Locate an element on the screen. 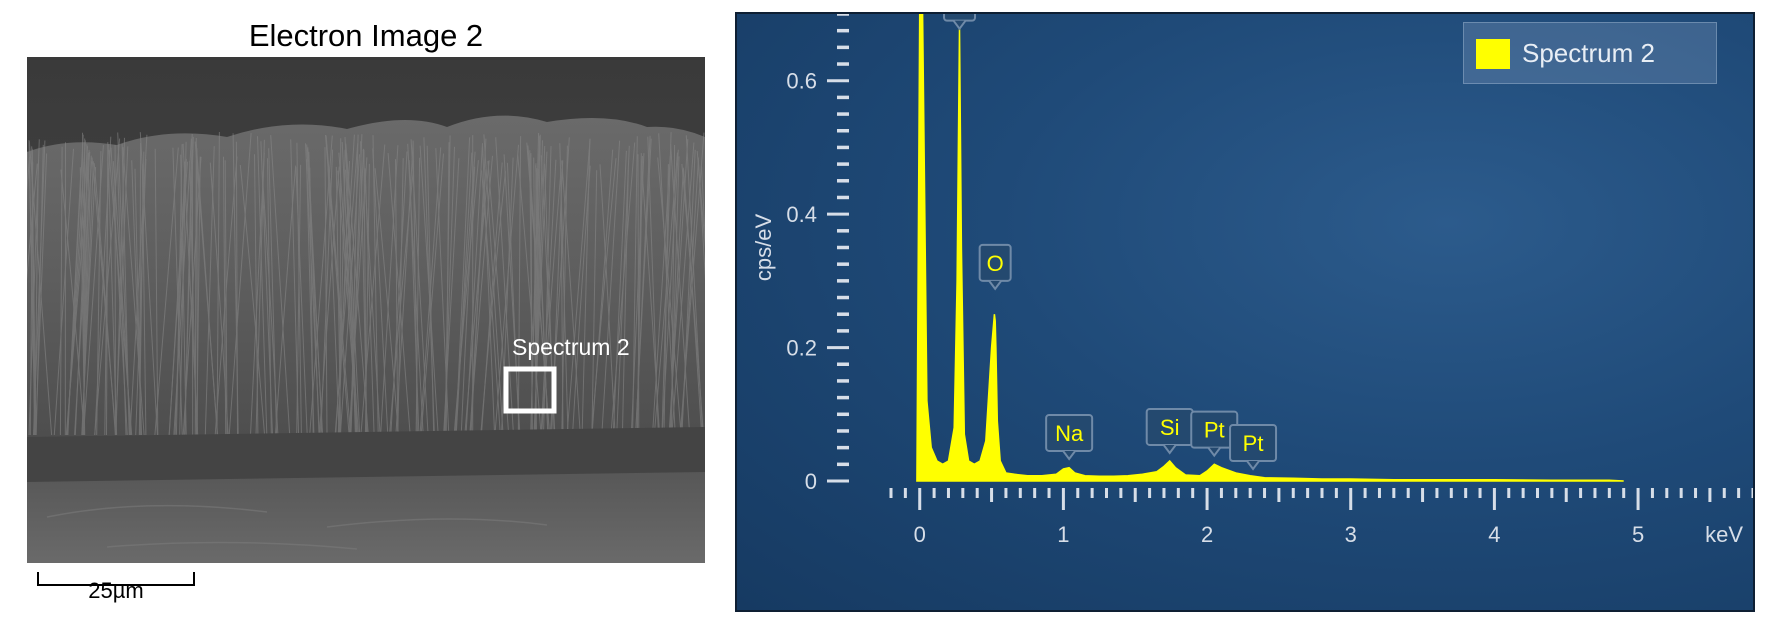 The width and height of the screenshot is (1767, 624). peak-label-text: Na is located at coordinates (1069, 433).